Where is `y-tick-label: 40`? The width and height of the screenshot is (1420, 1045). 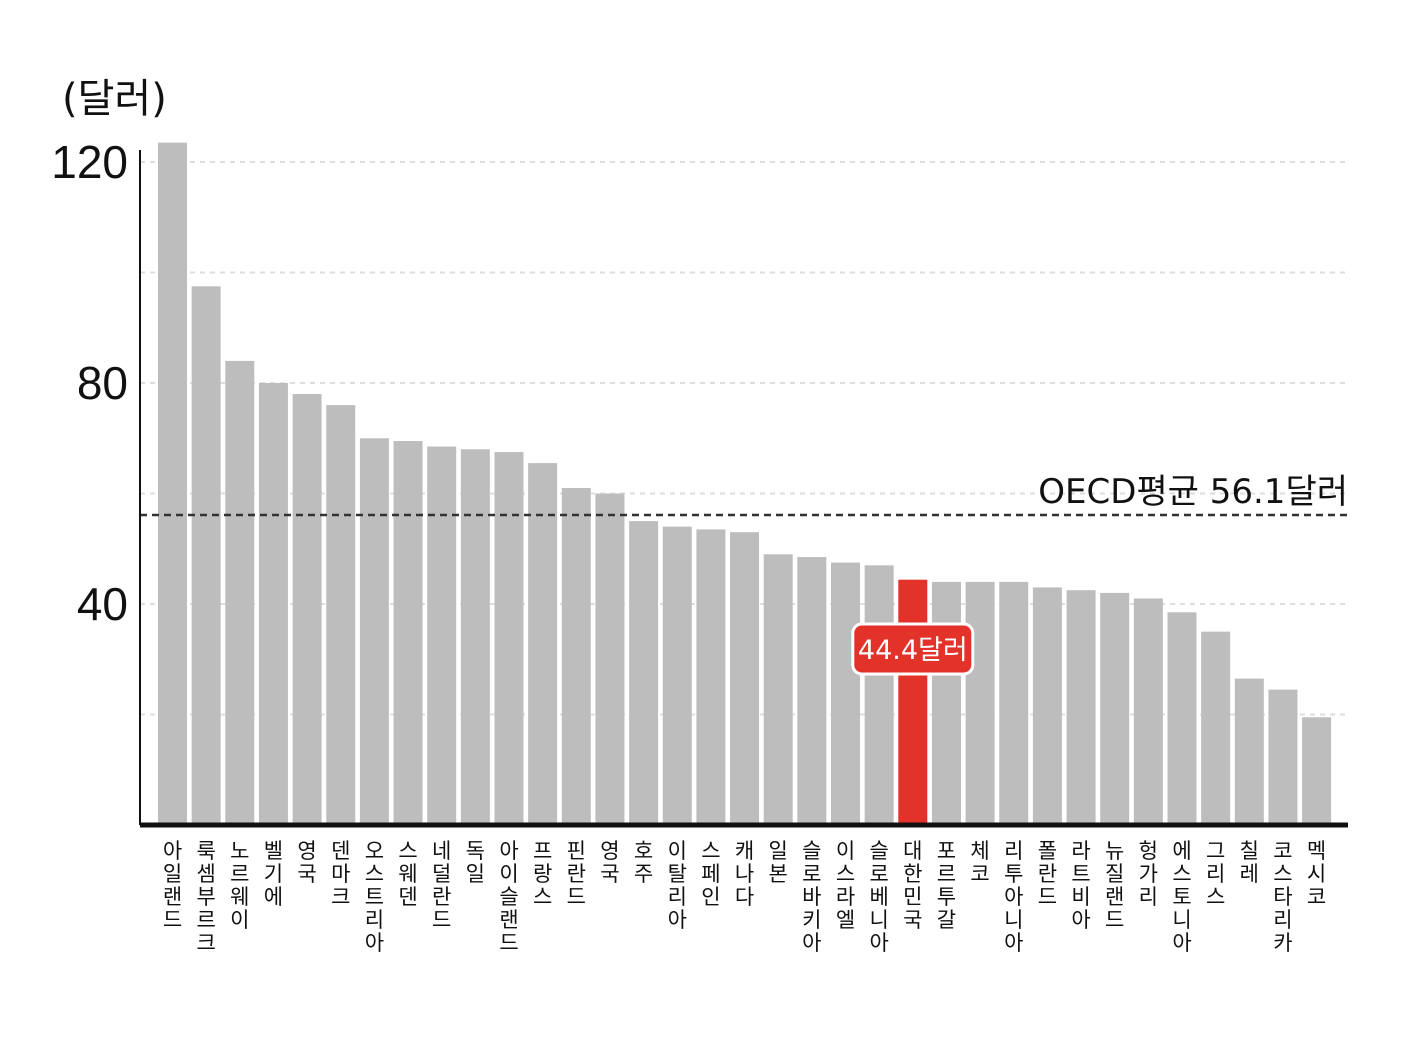
y-tick-label: 40 is located at coordinates (102, 604).